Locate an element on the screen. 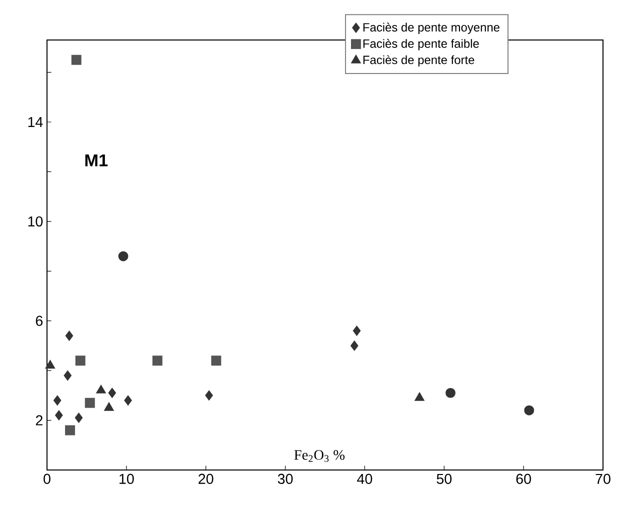 The image size is (633, 511). x-tick-label: 0 is located at coordinates (47, 479).